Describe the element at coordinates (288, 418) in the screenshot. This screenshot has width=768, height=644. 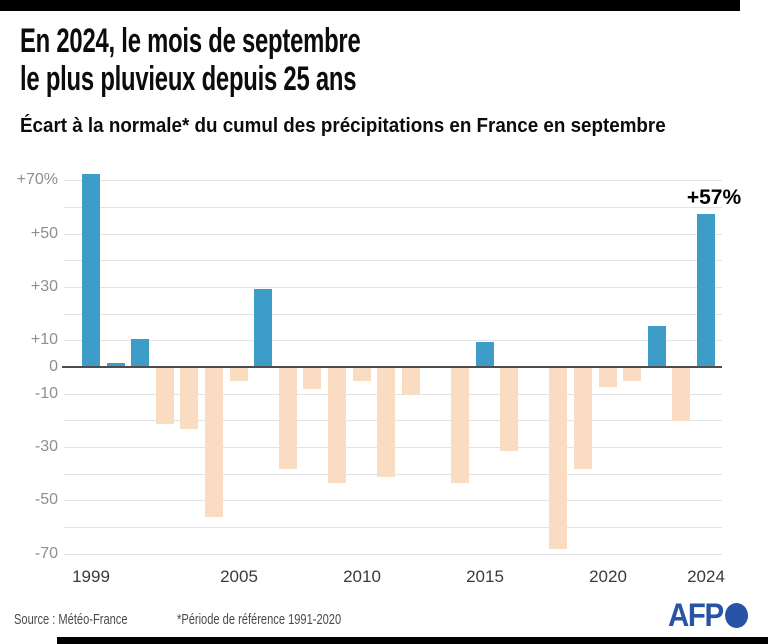
I see `bar-2007` at that location.